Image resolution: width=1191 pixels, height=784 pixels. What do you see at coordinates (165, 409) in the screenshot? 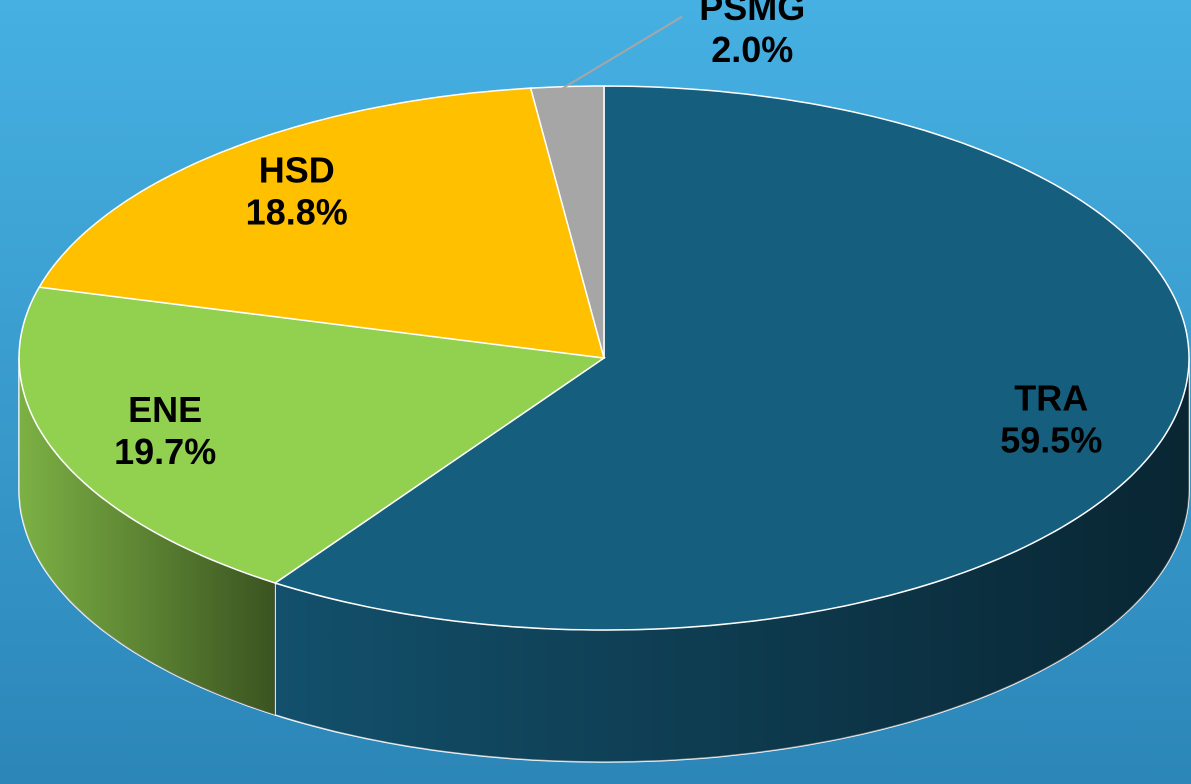
I see `data-label-name: ENE` at bounding box center [165, 409].